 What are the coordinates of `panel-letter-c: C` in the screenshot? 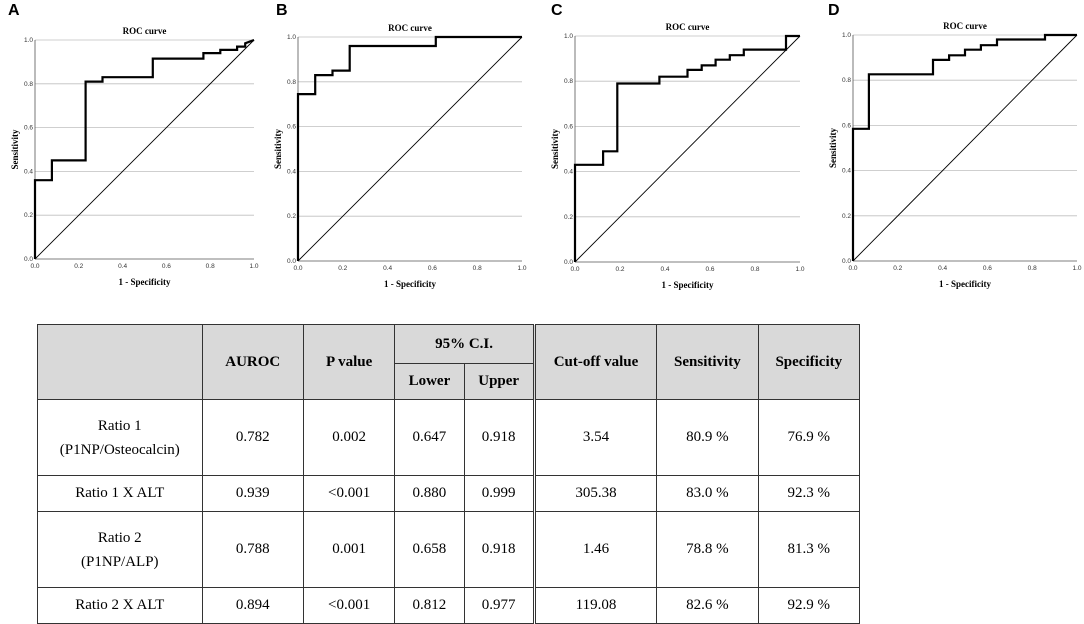 It's located at (557, 10).